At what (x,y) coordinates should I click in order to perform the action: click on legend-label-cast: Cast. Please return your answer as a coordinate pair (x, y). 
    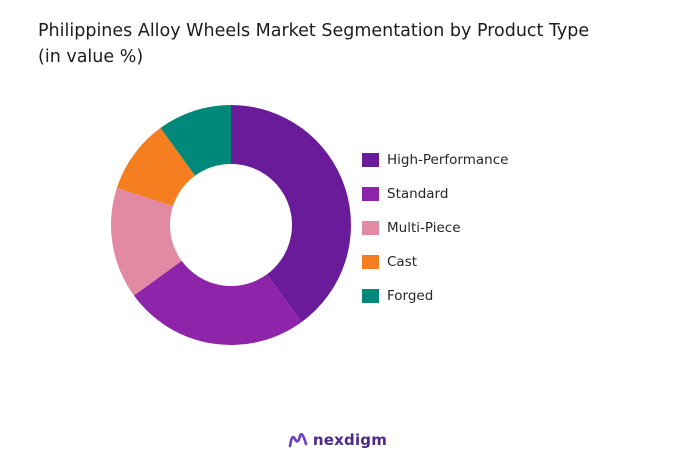
    Looking at the image, I should click on (402, 262).